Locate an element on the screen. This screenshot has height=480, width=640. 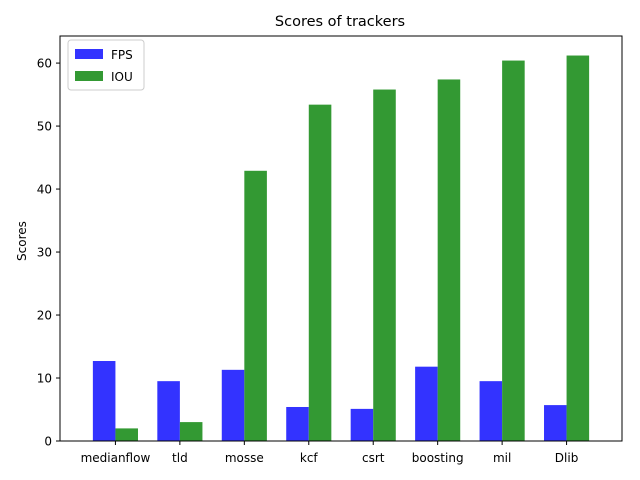
legend-swatch-fps is located at coordinates (89, 54).